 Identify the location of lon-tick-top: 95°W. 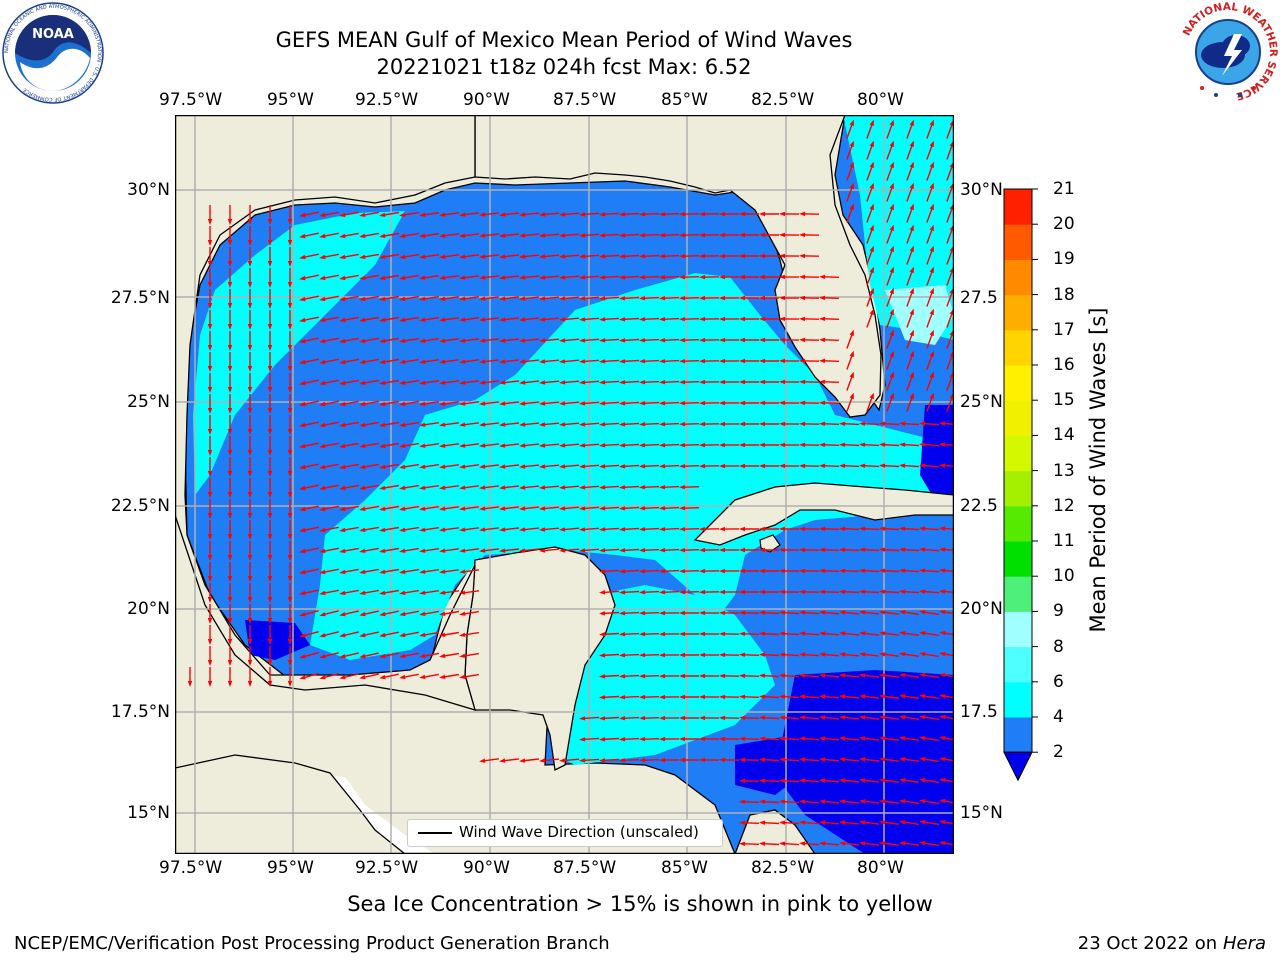
(290, 100).